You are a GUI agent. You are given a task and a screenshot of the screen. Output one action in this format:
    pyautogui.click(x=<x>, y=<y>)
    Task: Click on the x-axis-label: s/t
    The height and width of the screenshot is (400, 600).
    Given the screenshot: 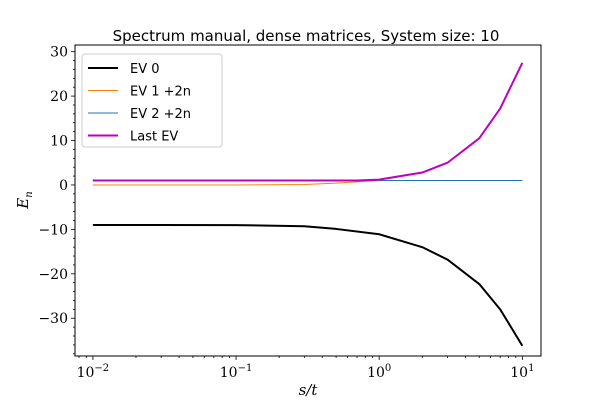 What is the action you would take?
    pyautogui.click(x=309, y=390)
    